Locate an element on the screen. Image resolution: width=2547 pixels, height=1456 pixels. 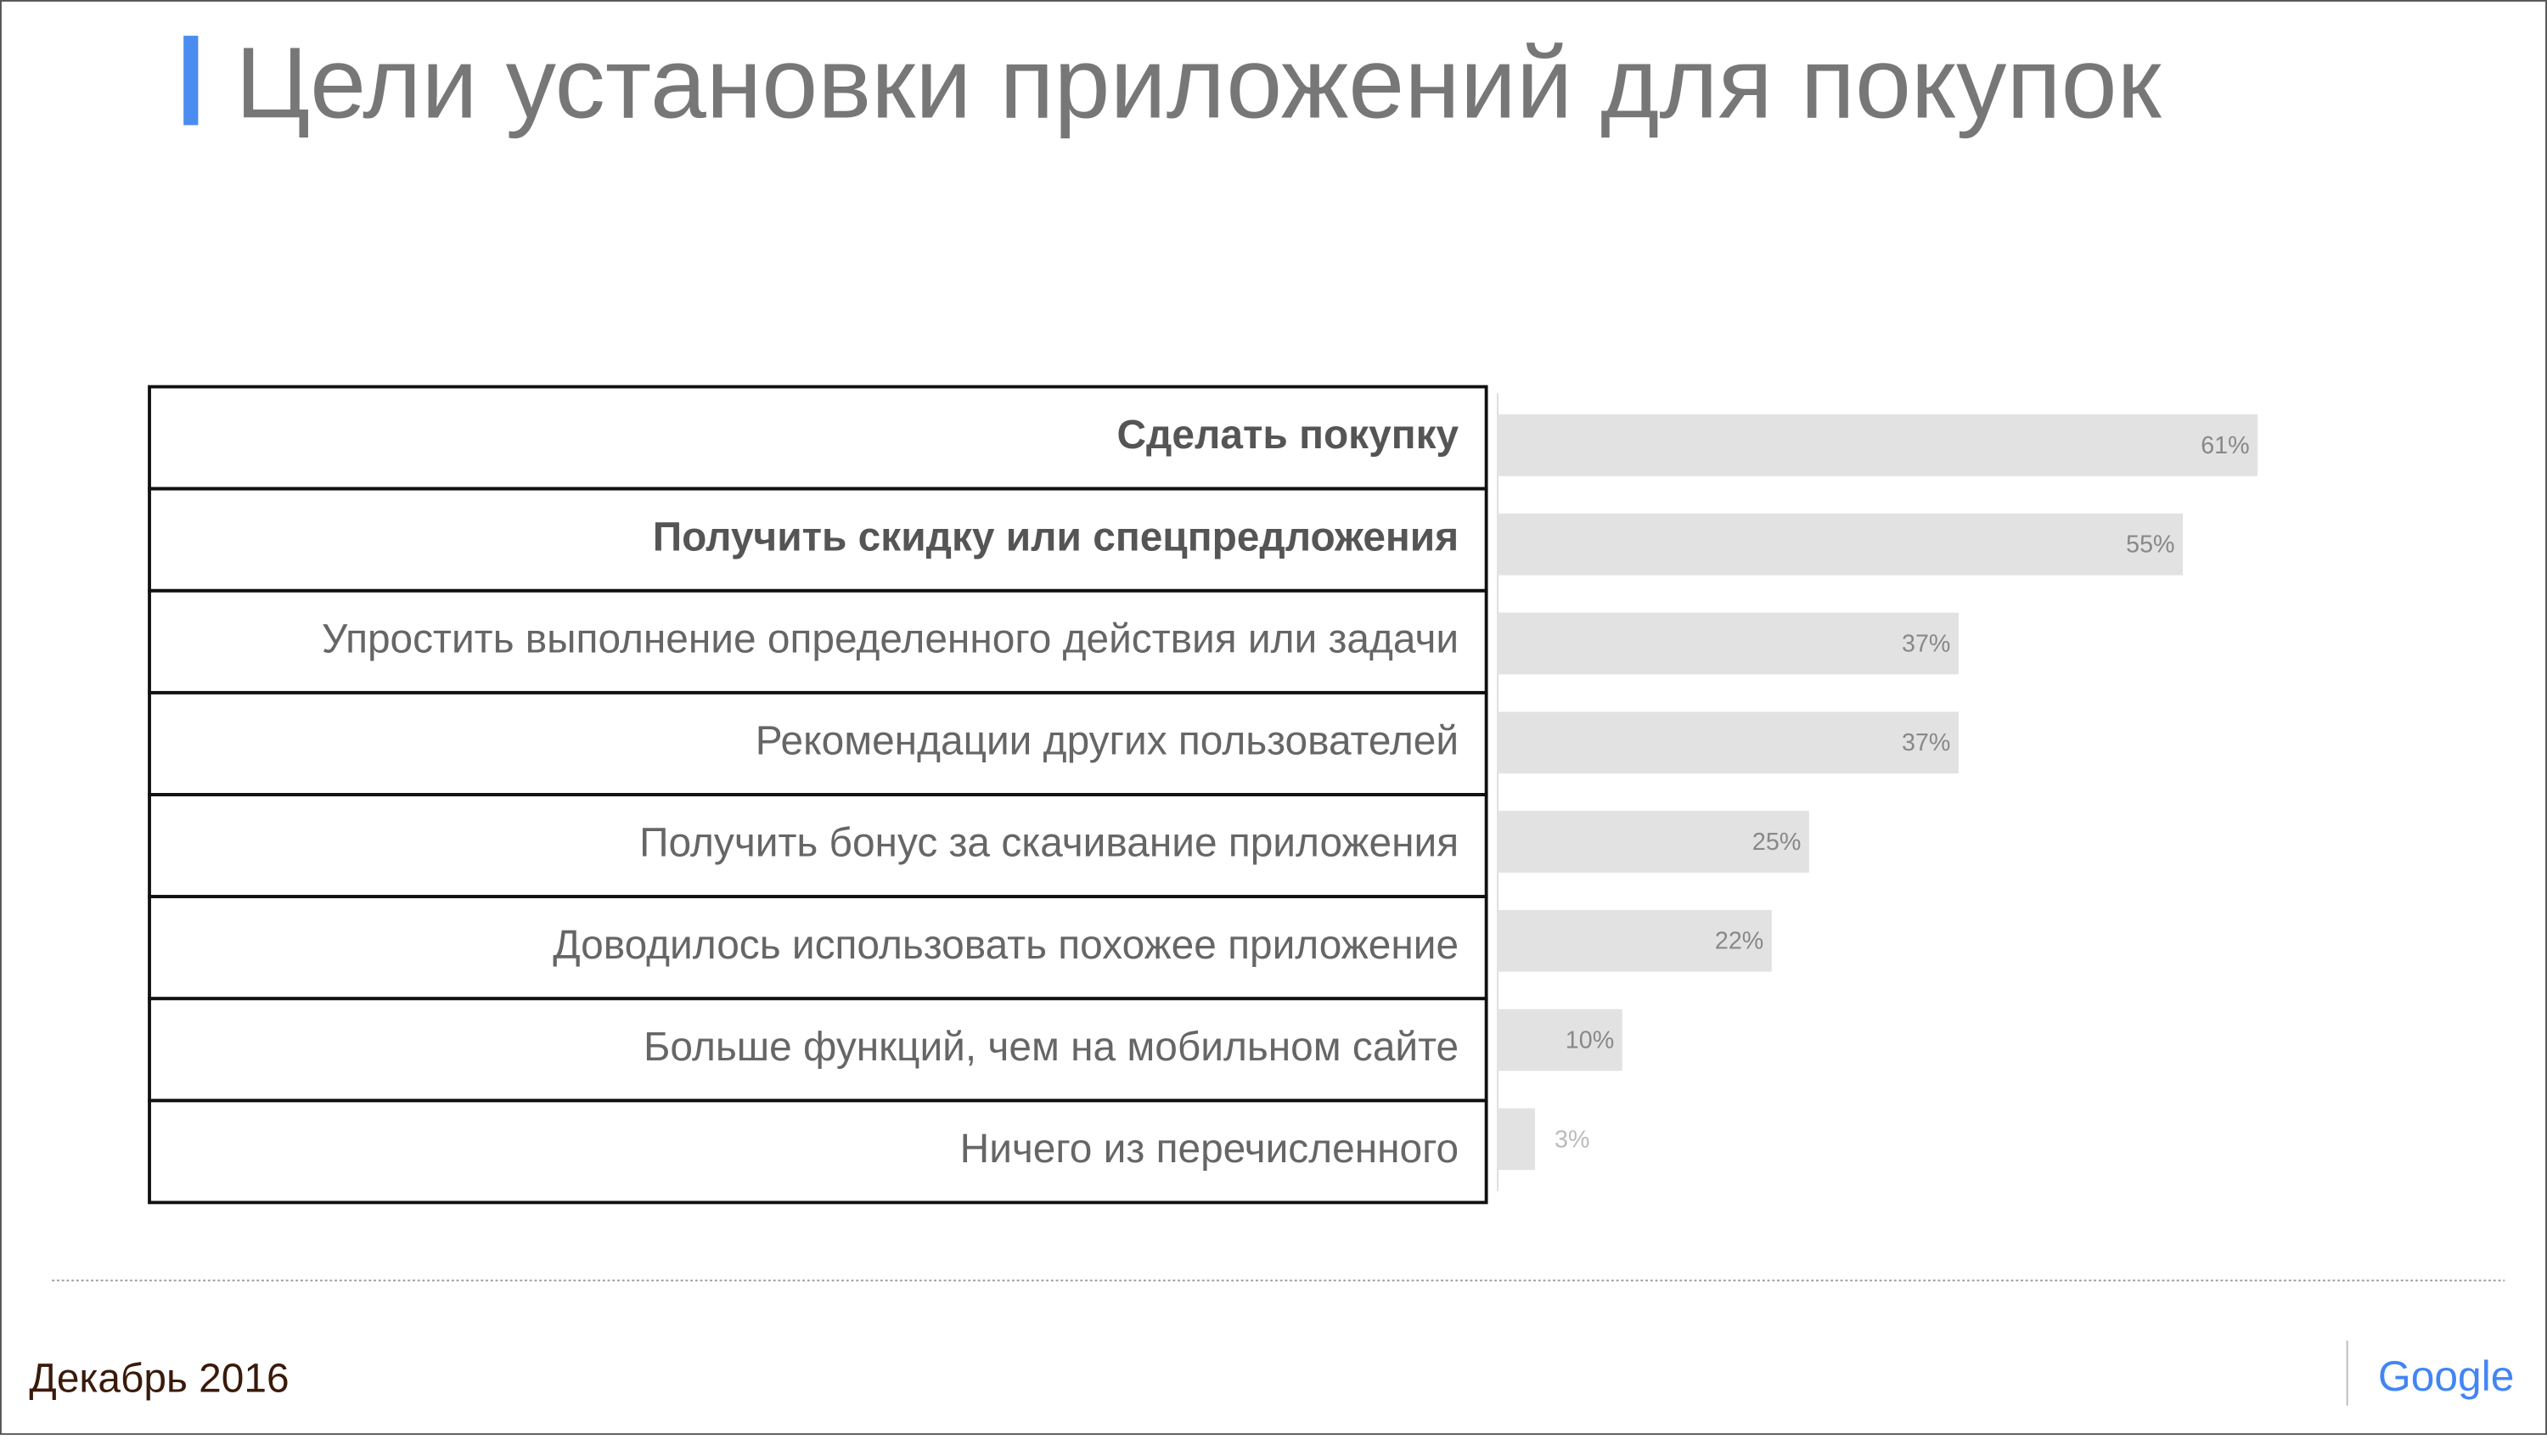
category-label: Сделать покупку is located at coordinates (1288, 435).